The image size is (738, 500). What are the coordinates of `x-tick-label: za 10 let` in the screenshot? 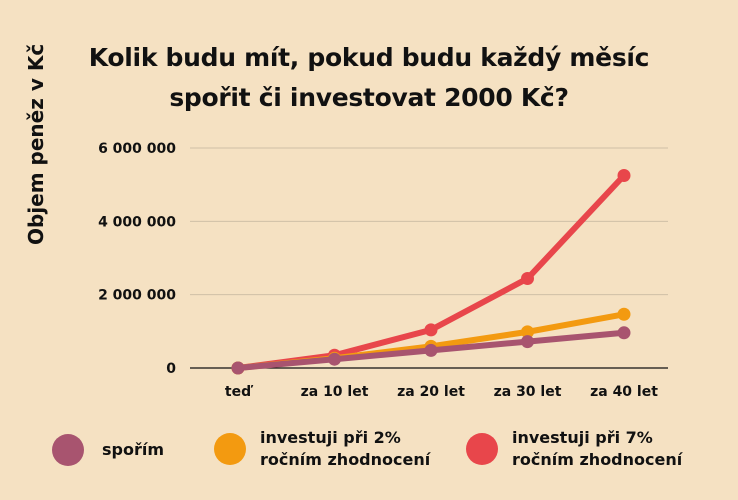 It's located at (335, 392).